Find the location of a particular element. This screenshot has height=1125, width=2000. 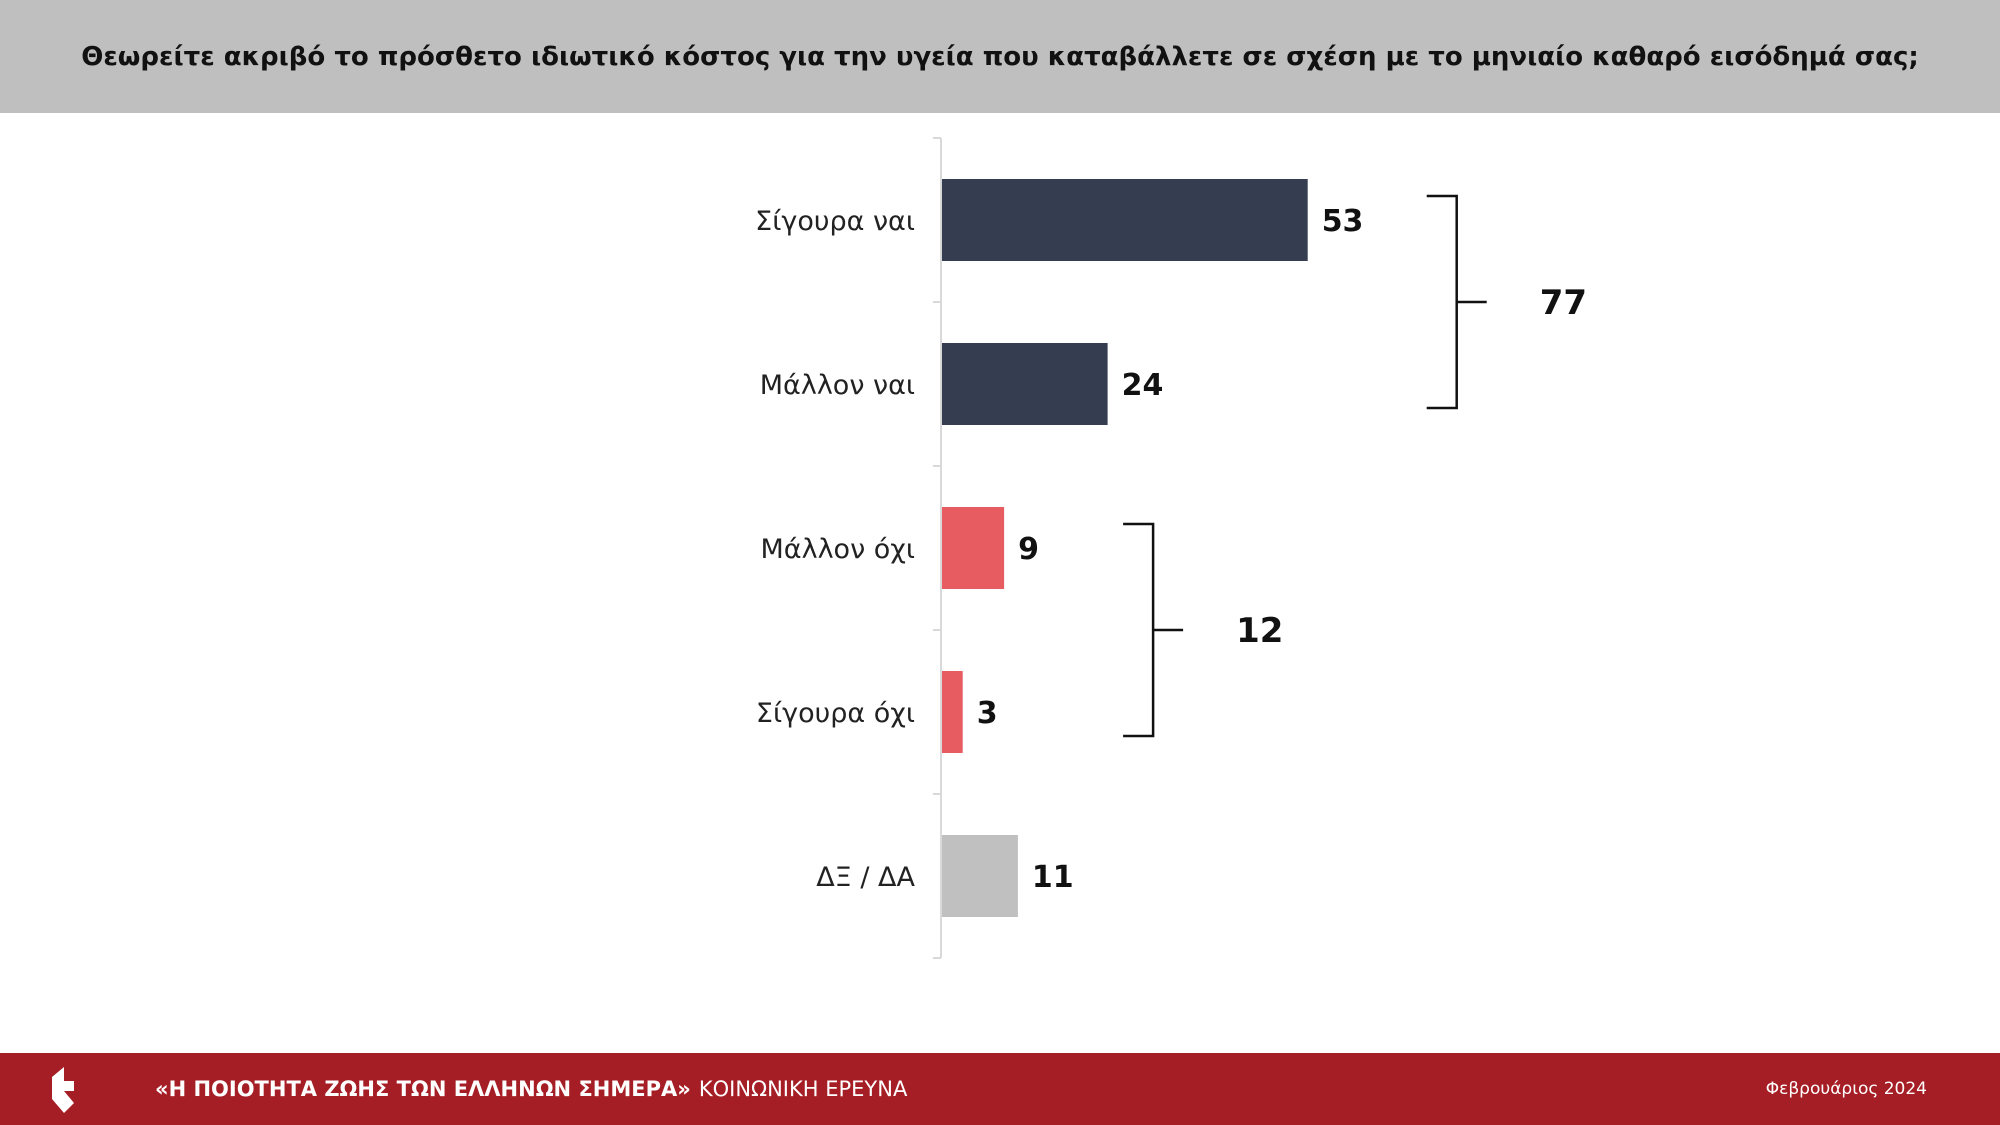

survey-date: Φεβρουάριος 2024 is located at coordinates (1846, 1089).